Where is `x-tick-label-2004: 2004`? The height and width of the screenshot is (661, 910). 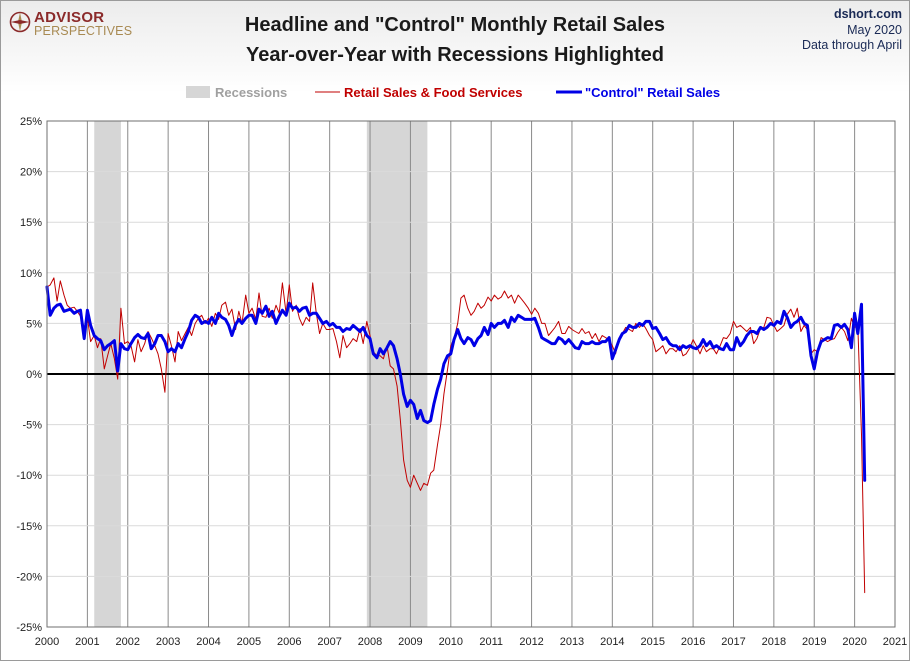
x-tick-label-2004: 2004 is located at coordinates (208, 642).